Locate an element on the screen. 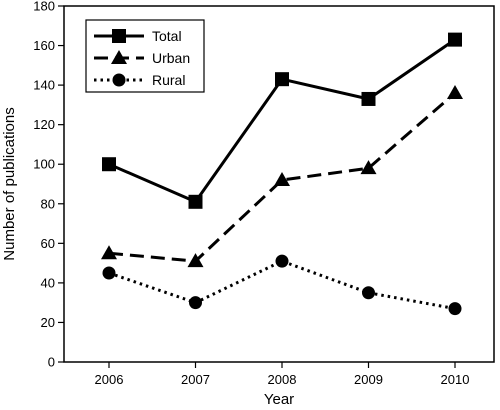 The width and height of the screenshot is (500, 410). x-tick-label: 2010 is located at coordinates (455, 379).